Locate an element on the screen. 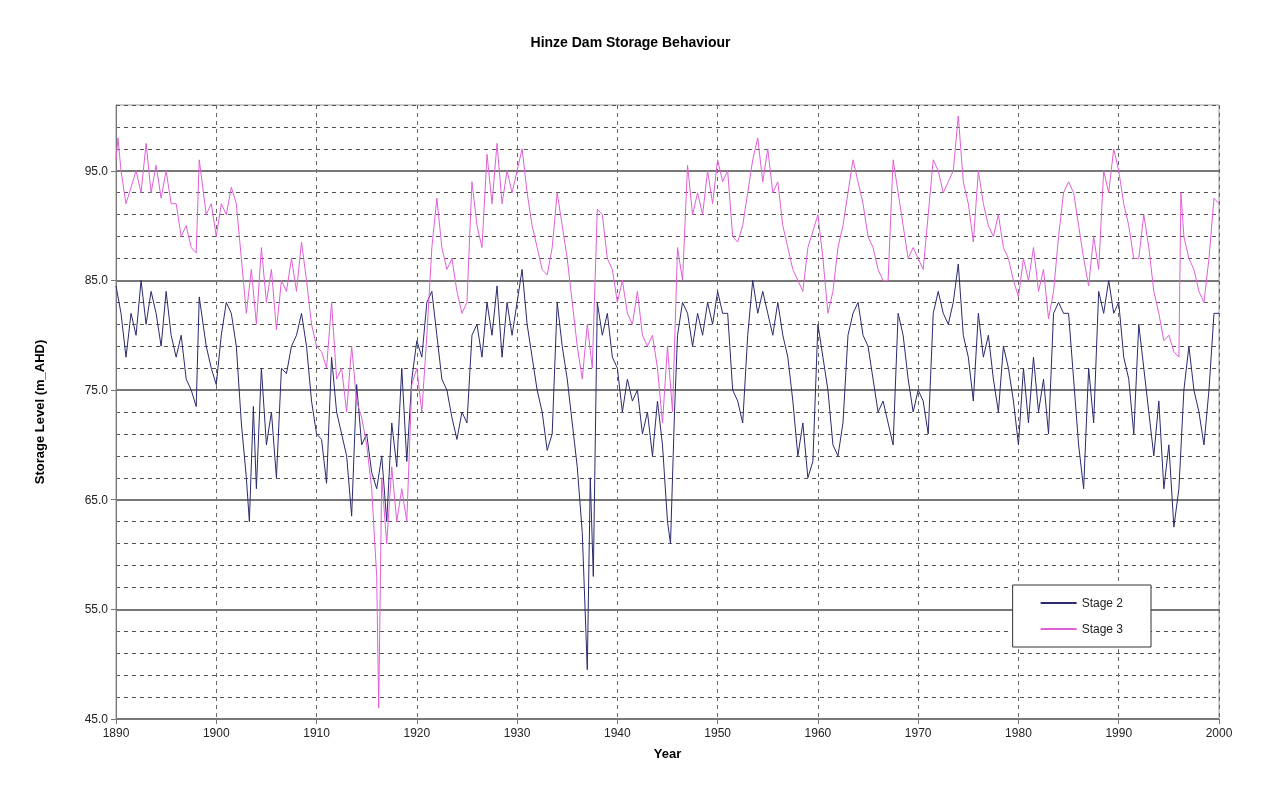  x-tick-label: 1960 is located at coordinates (818, 733).